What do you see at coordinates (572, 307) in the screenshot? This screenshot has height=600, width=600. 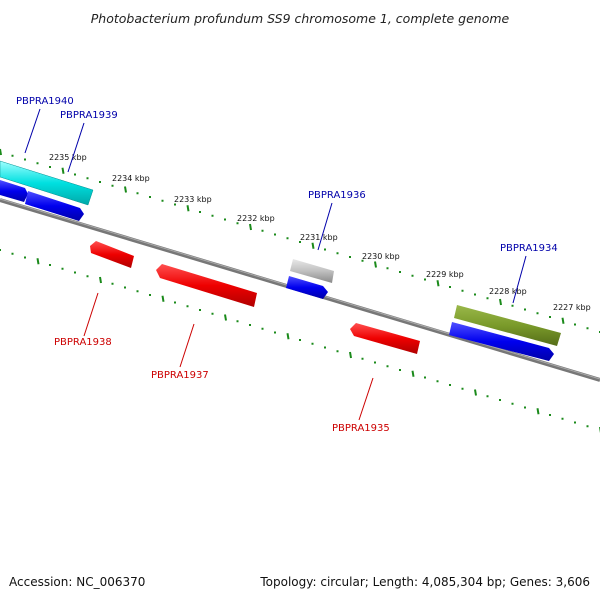 I see `kbp-label: 2227 kbp` at bounding box center [572, 307].